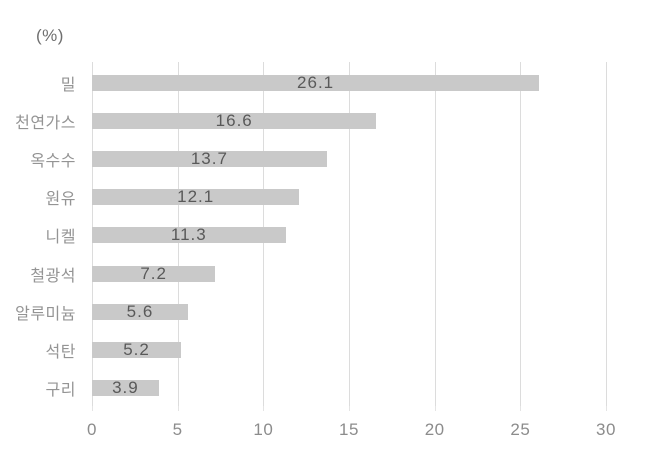  What do you see at coordinates (45, 314) in the screenshot?
I see `category-label: 알루미늄` at bounding box center [45, 314].